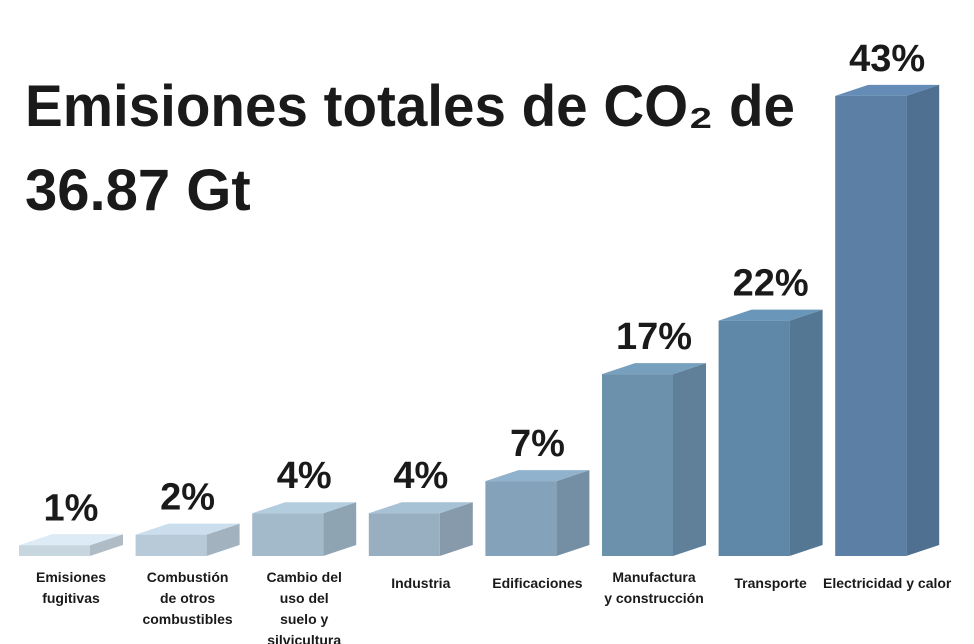 Image resolution: width=974 pixels, height=644 pixels. I want to click on x-tick-label: fugitivas, so click(71, 598).